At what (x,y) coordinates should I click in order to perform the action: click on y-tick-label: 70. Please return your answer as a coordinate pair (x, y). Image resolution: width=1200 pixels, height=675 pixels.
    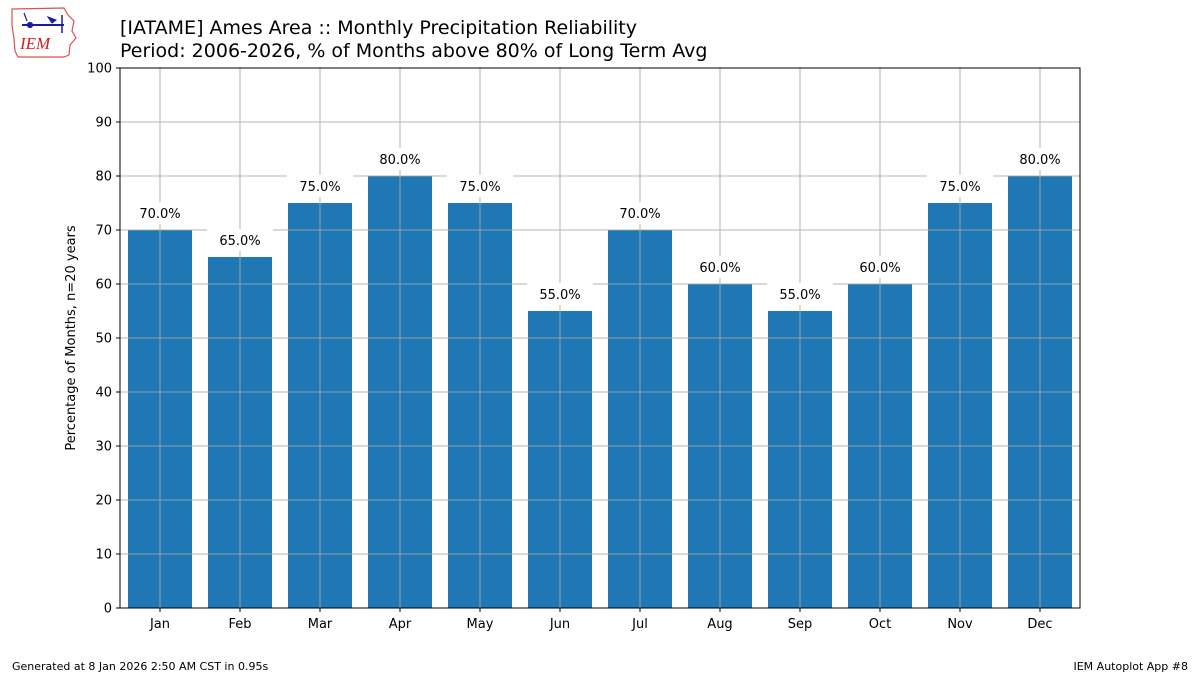
    Looking at the image, I should click on (103, 231).